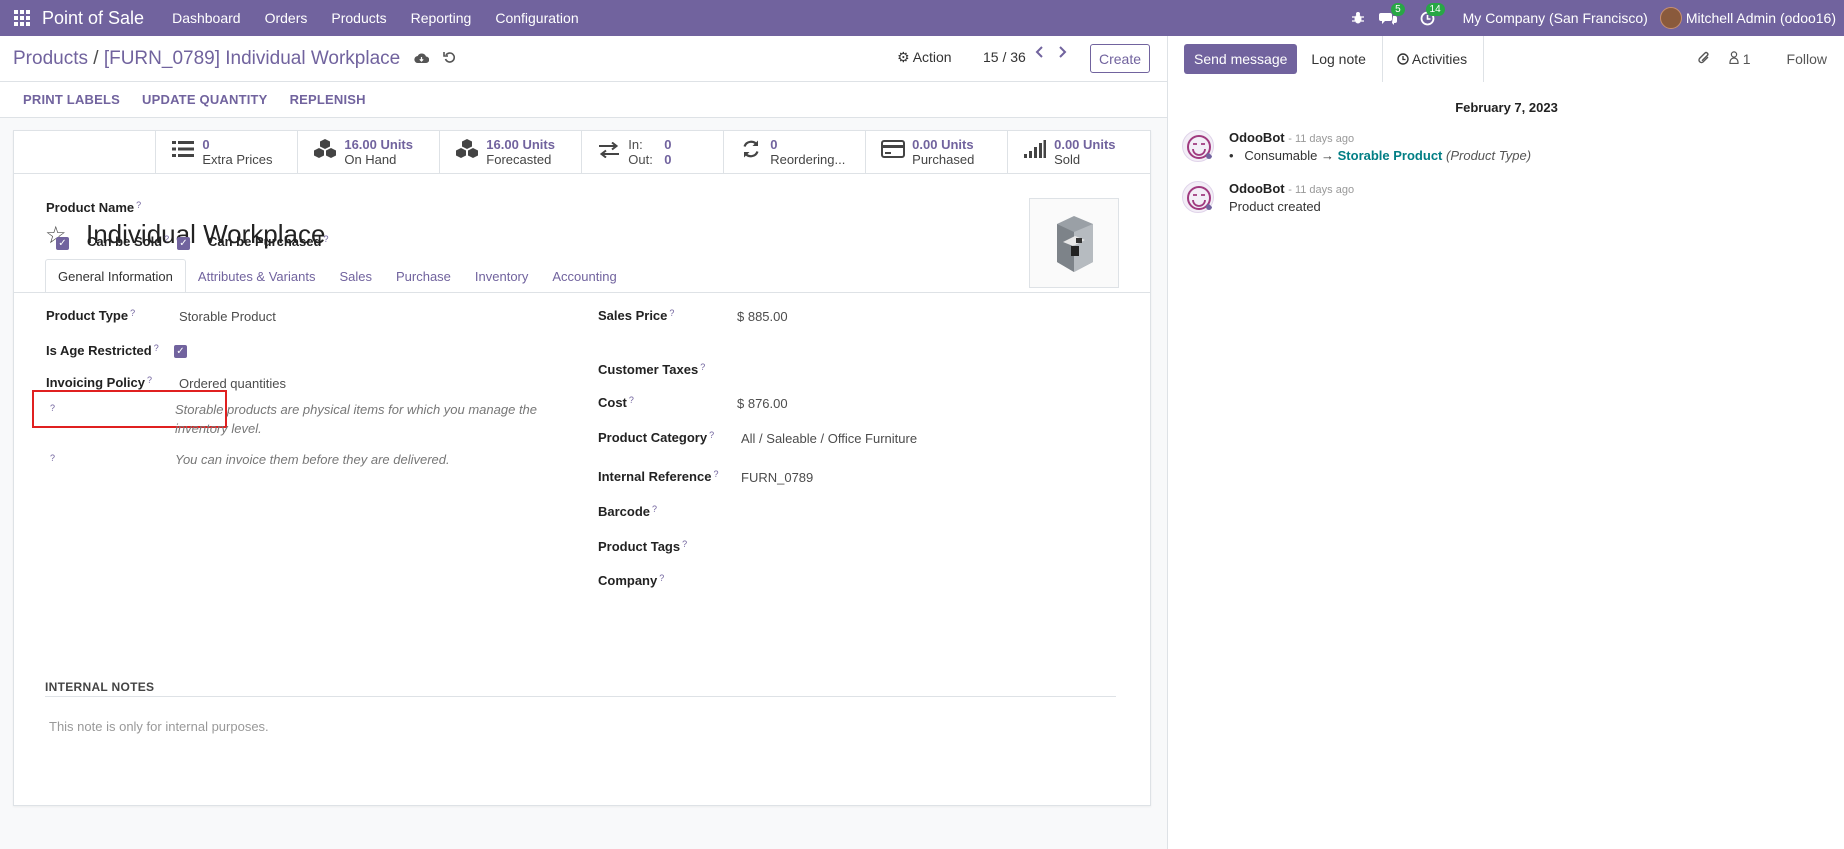 Image resolution: width=1844 pixels, height=849 pixels. I want to click on tracking-arrow: →, so click(1328, 155).